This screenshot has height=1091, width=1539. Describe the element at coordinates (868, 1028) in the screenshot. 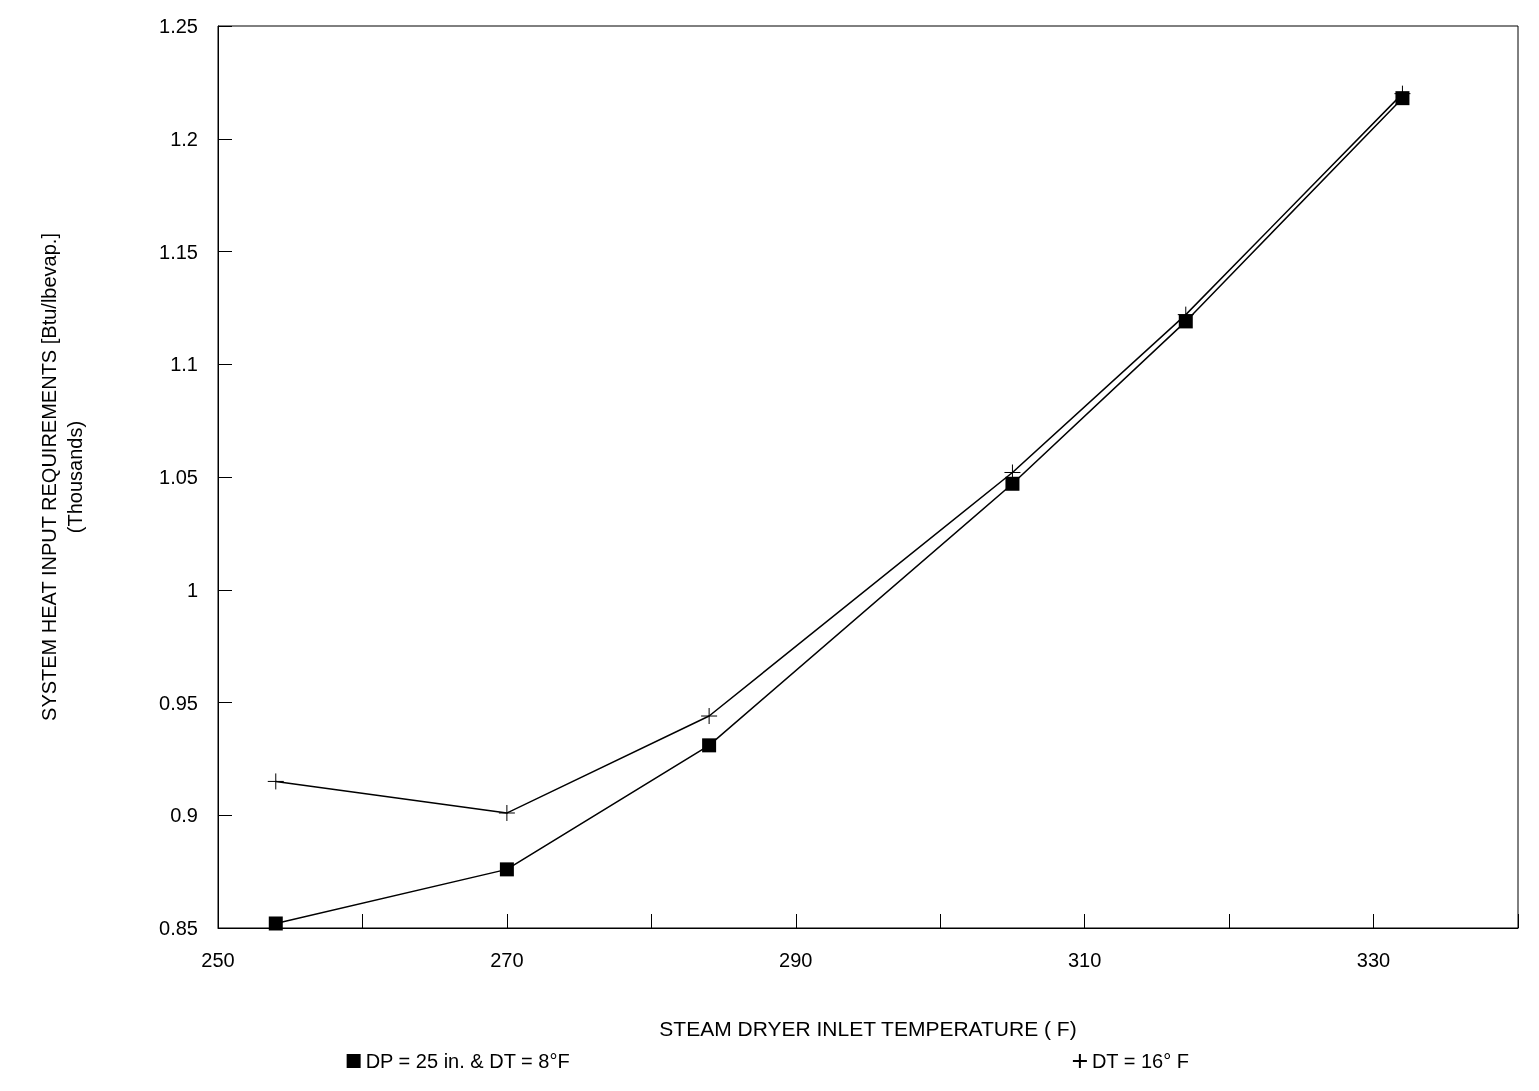

I see `x-axis-title: STEAM DRYER INLET TEMPERATURE ( F)` at that location.